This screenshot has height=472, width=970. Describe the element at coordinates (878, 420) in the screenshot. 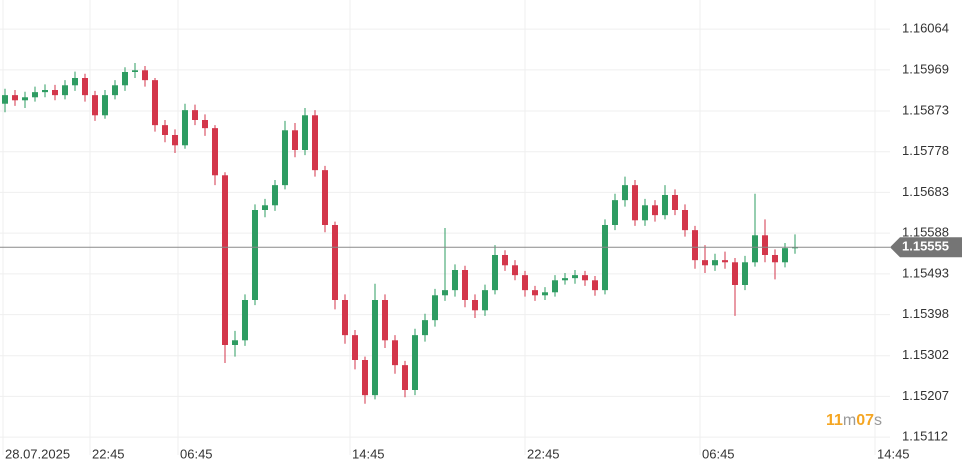

I see `countdown-part: s` at that location.